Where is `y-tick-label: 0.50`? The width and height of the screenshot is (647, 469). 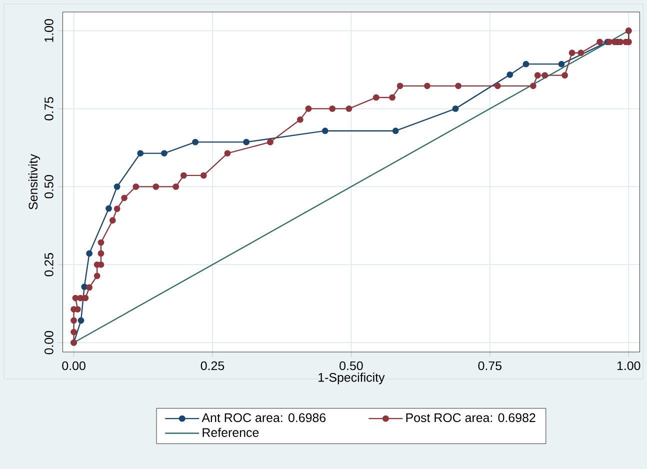
y-tick-label: 0.50 is located at coordinates (49, 186).